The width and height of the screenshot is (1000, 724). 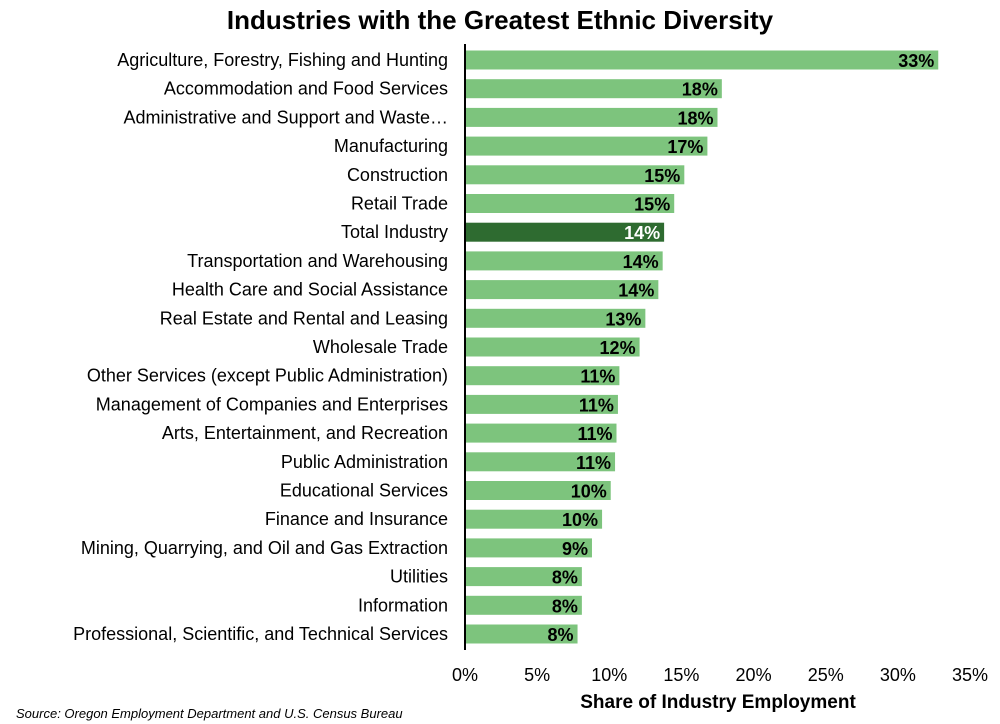 I want to click on x-tick-labels: 0% 5% 10% 15% 20% 25% 30% 35%, so click(x=720, y=675).